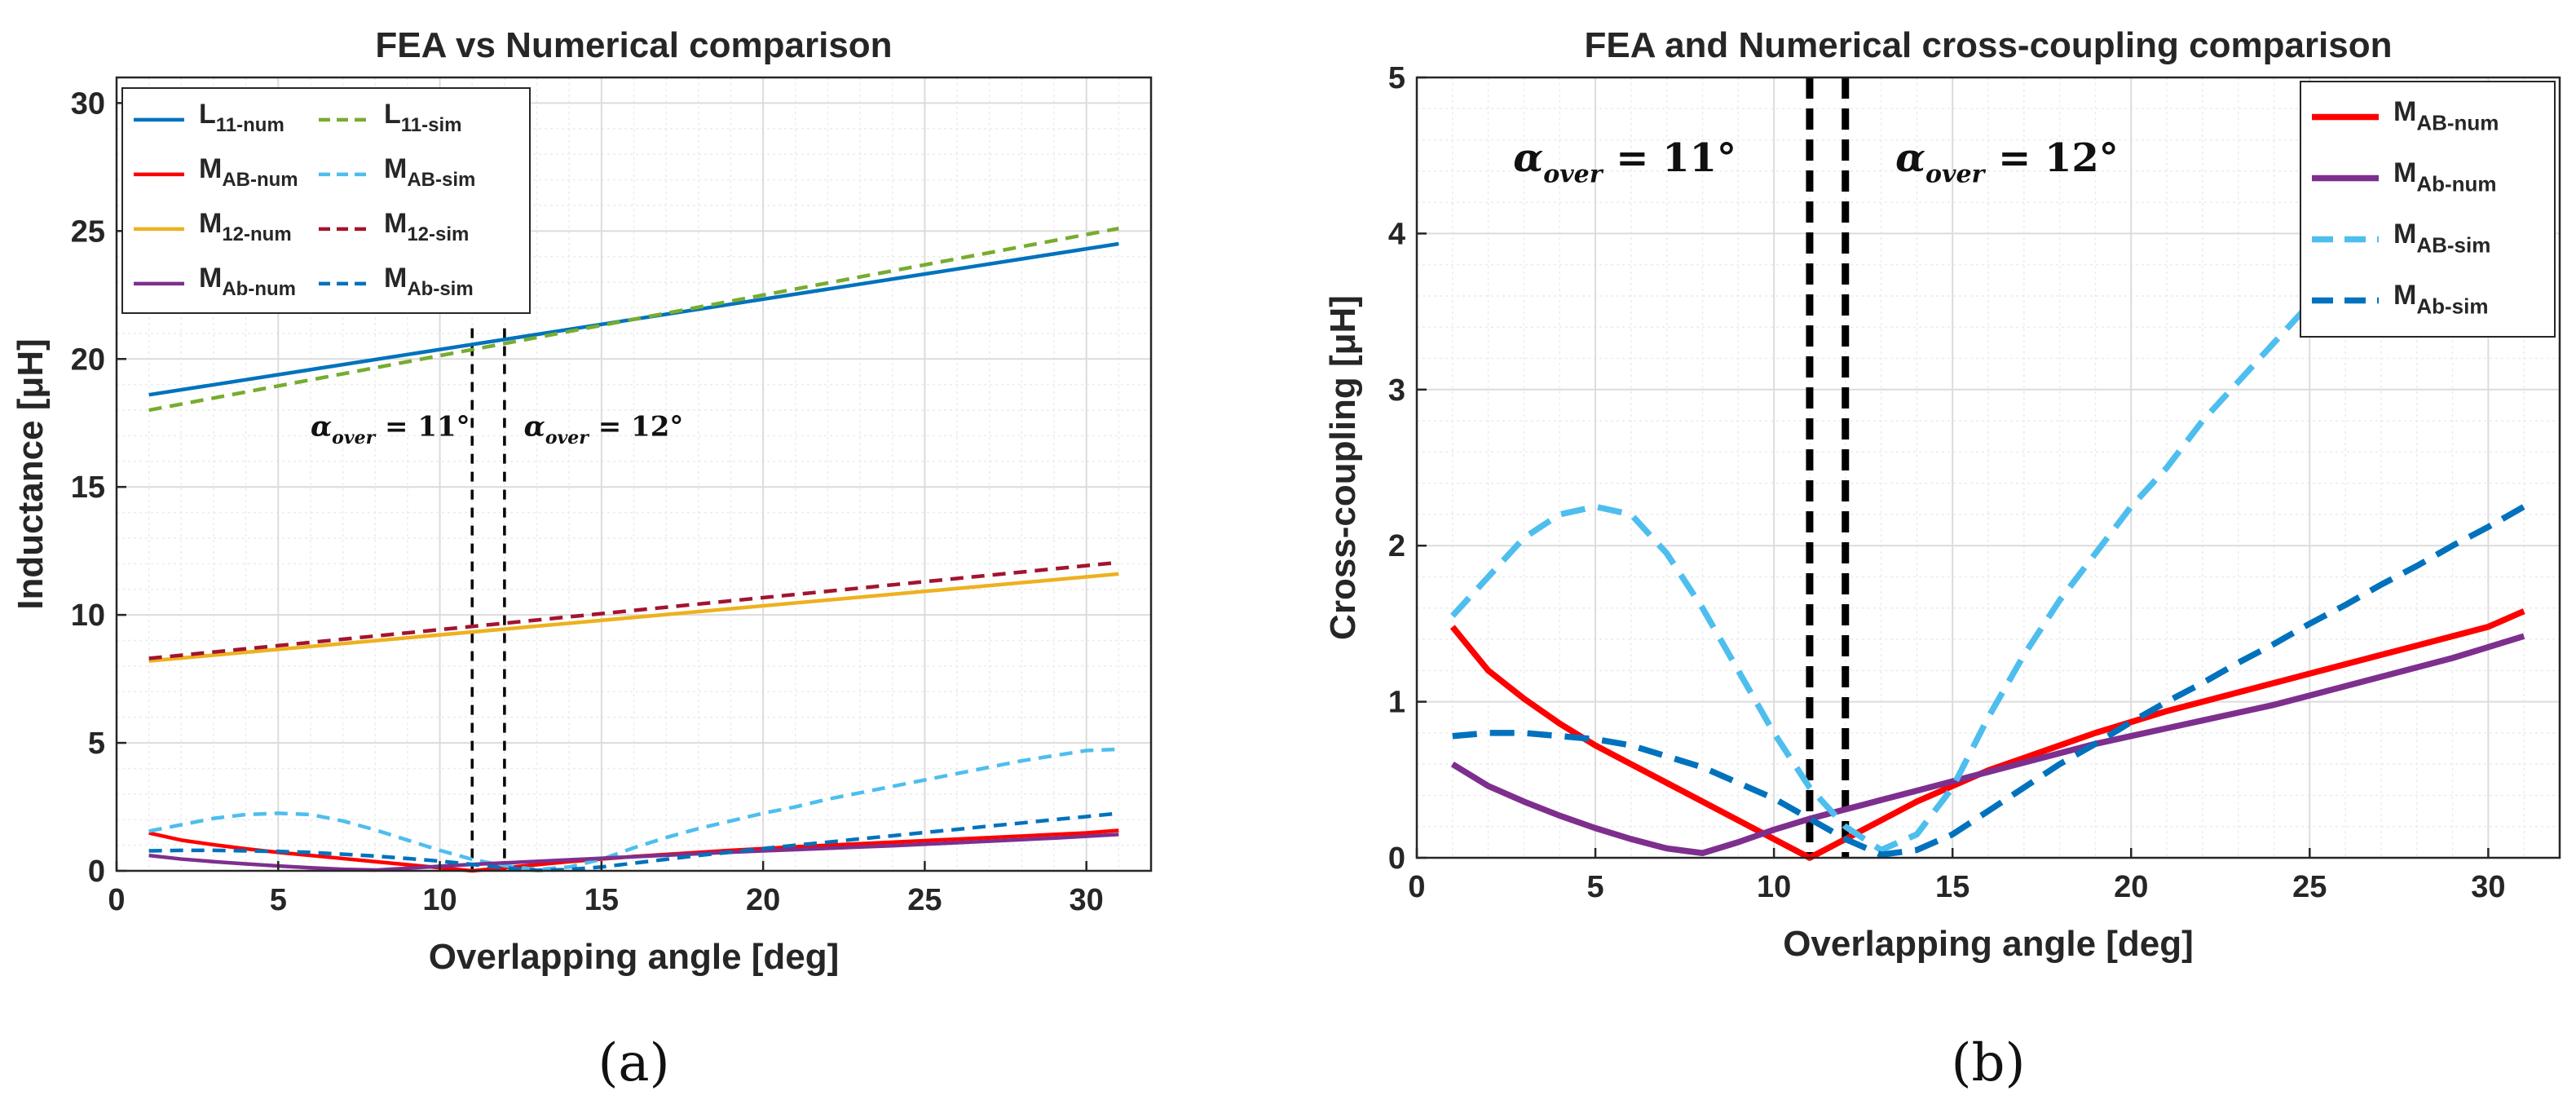  Describe the element at coordinates (1989, 1063) in the screenshot. I see `panel-label: (b)` at that location.